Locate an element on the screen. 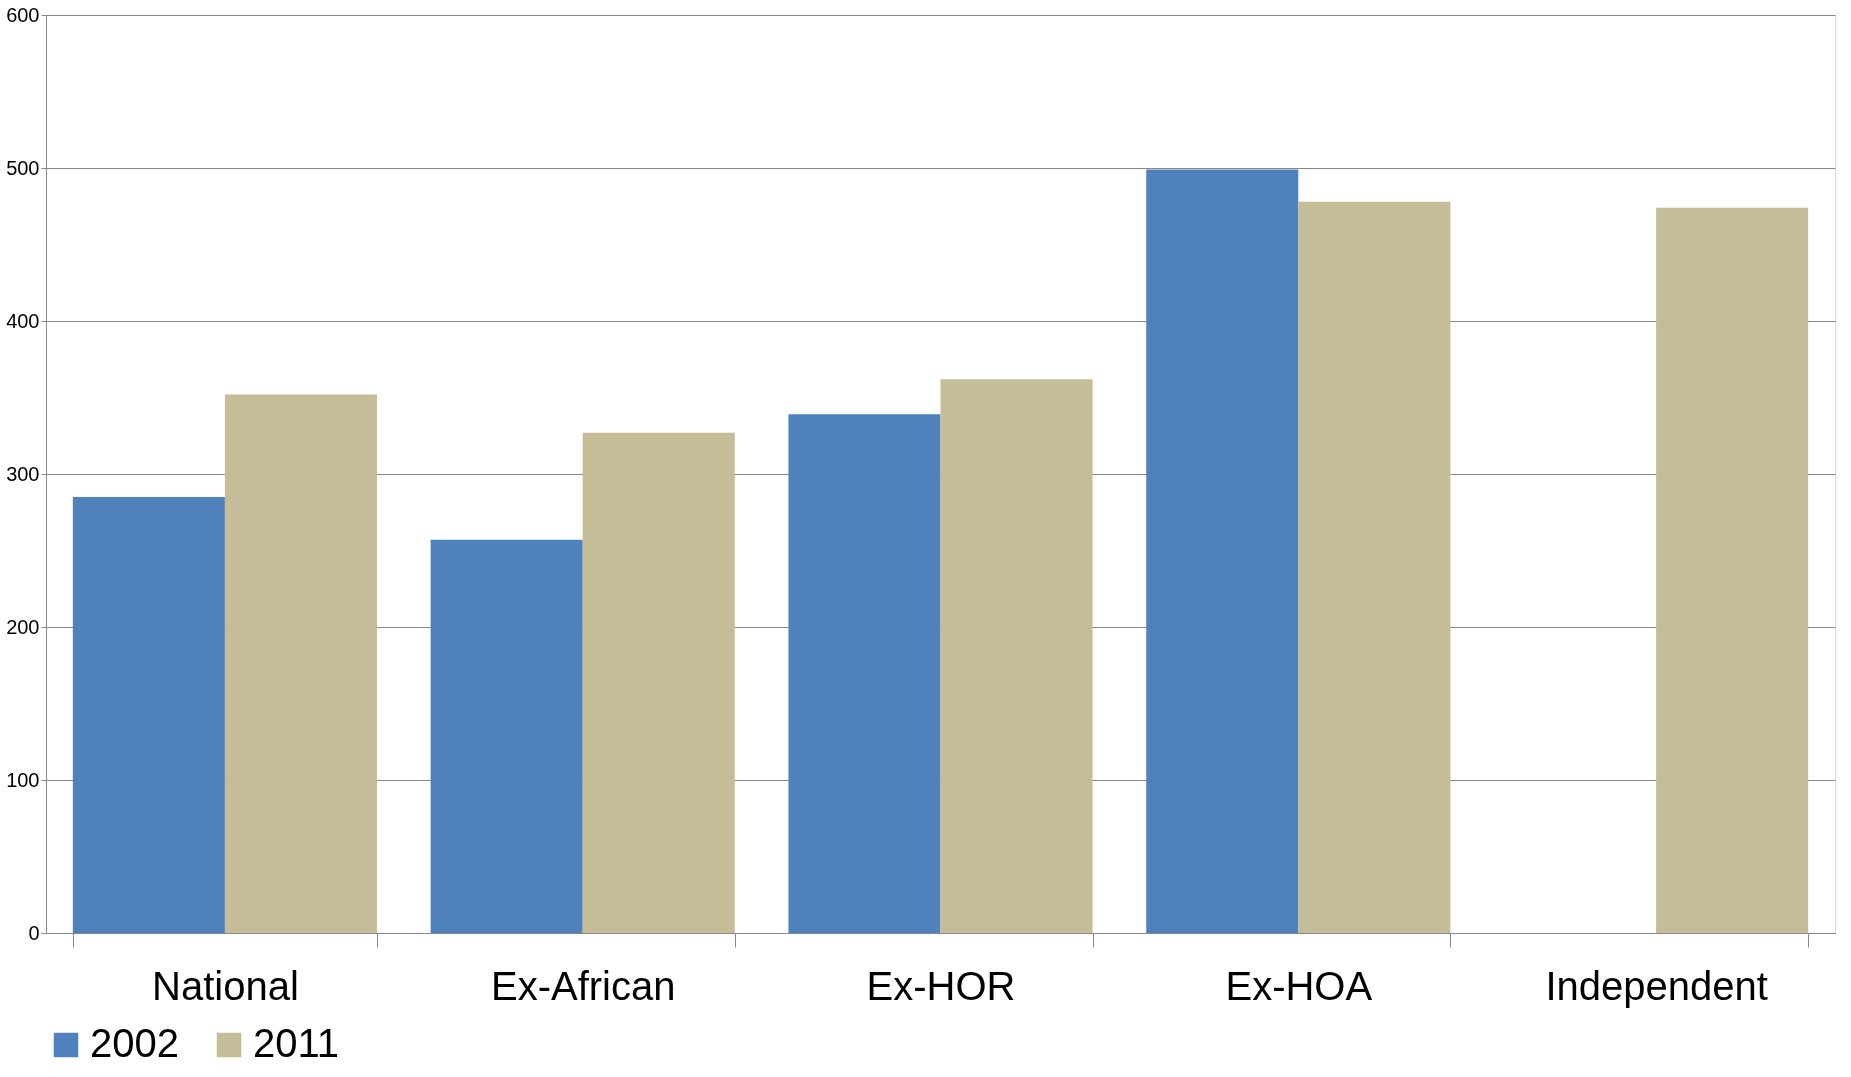  y-tick-label: 600 is located at coordinates (23, 14).